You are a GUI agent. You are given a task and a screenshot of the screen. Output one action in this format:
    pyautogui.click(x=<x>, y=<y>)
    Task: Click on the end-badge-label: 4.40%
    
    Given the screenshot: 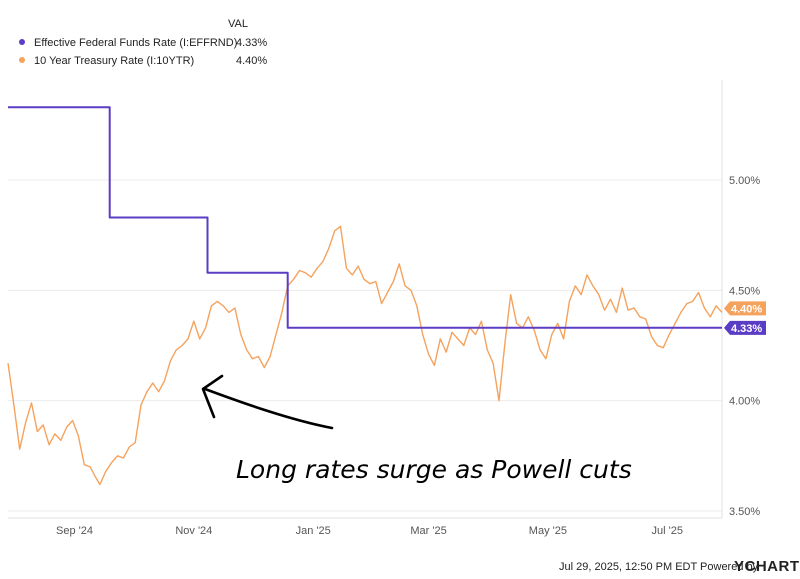 What is the action you would take?
    pyautogui.click(x=746, y=309)
    